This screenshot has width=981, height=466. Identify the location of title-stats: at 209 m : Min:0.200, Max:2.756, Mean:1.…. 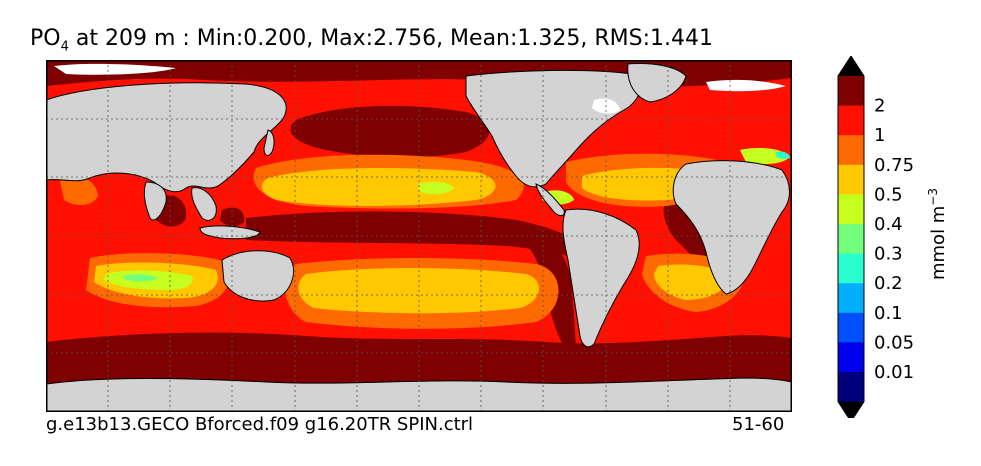
(391, 38).